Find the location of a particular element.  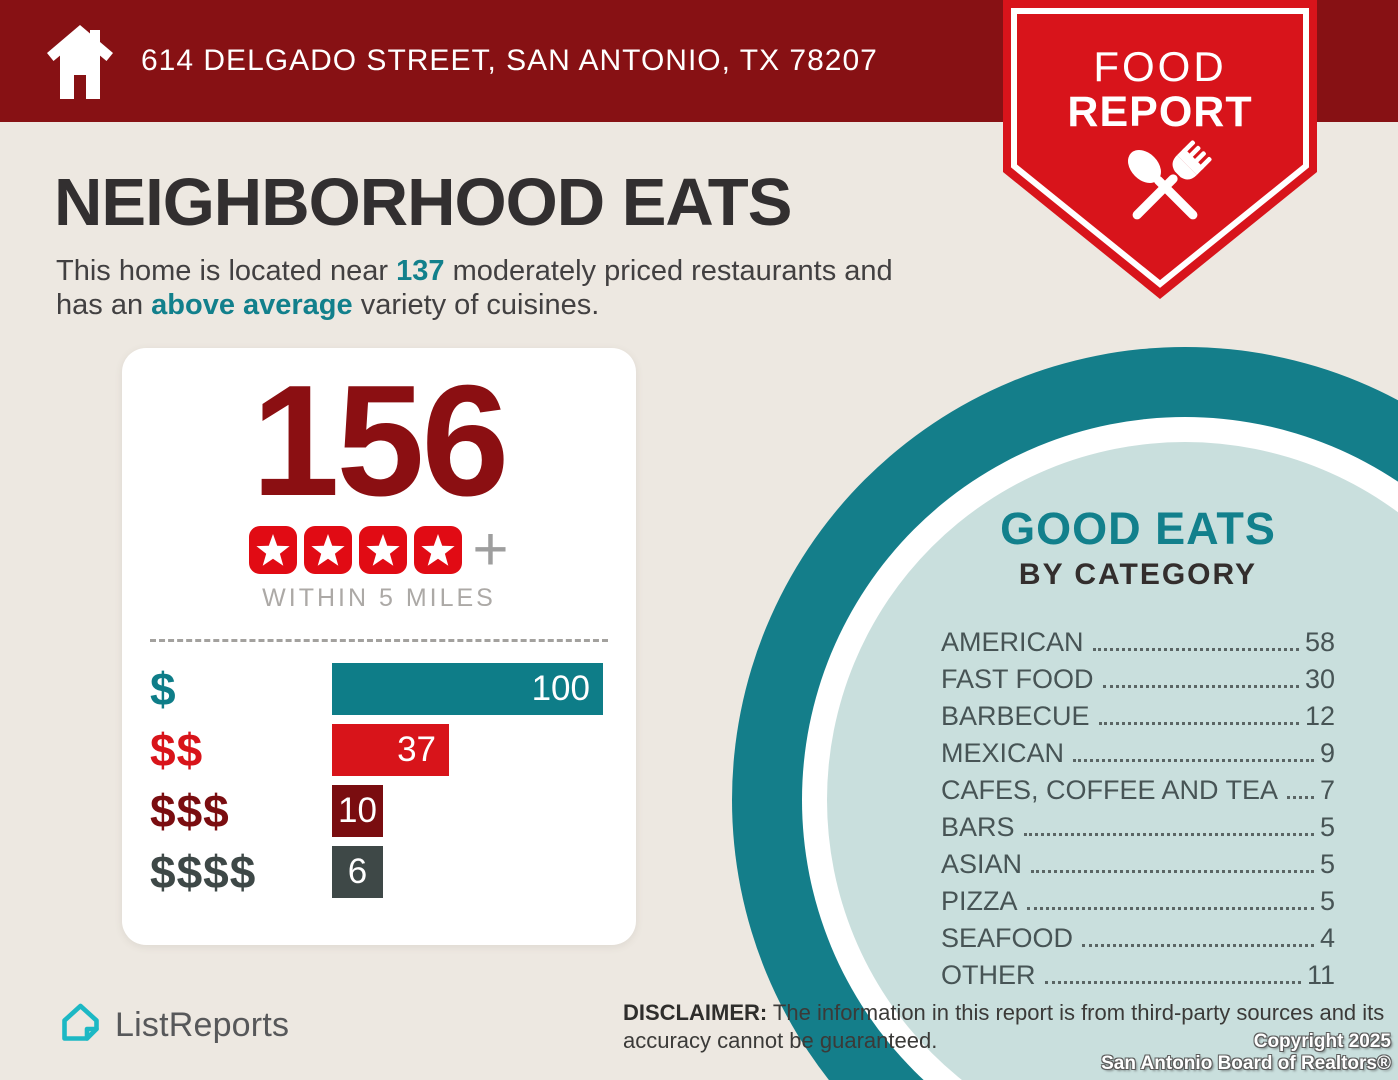

restaurant-count-highlight: 137 is located at coordinates (420, 271).